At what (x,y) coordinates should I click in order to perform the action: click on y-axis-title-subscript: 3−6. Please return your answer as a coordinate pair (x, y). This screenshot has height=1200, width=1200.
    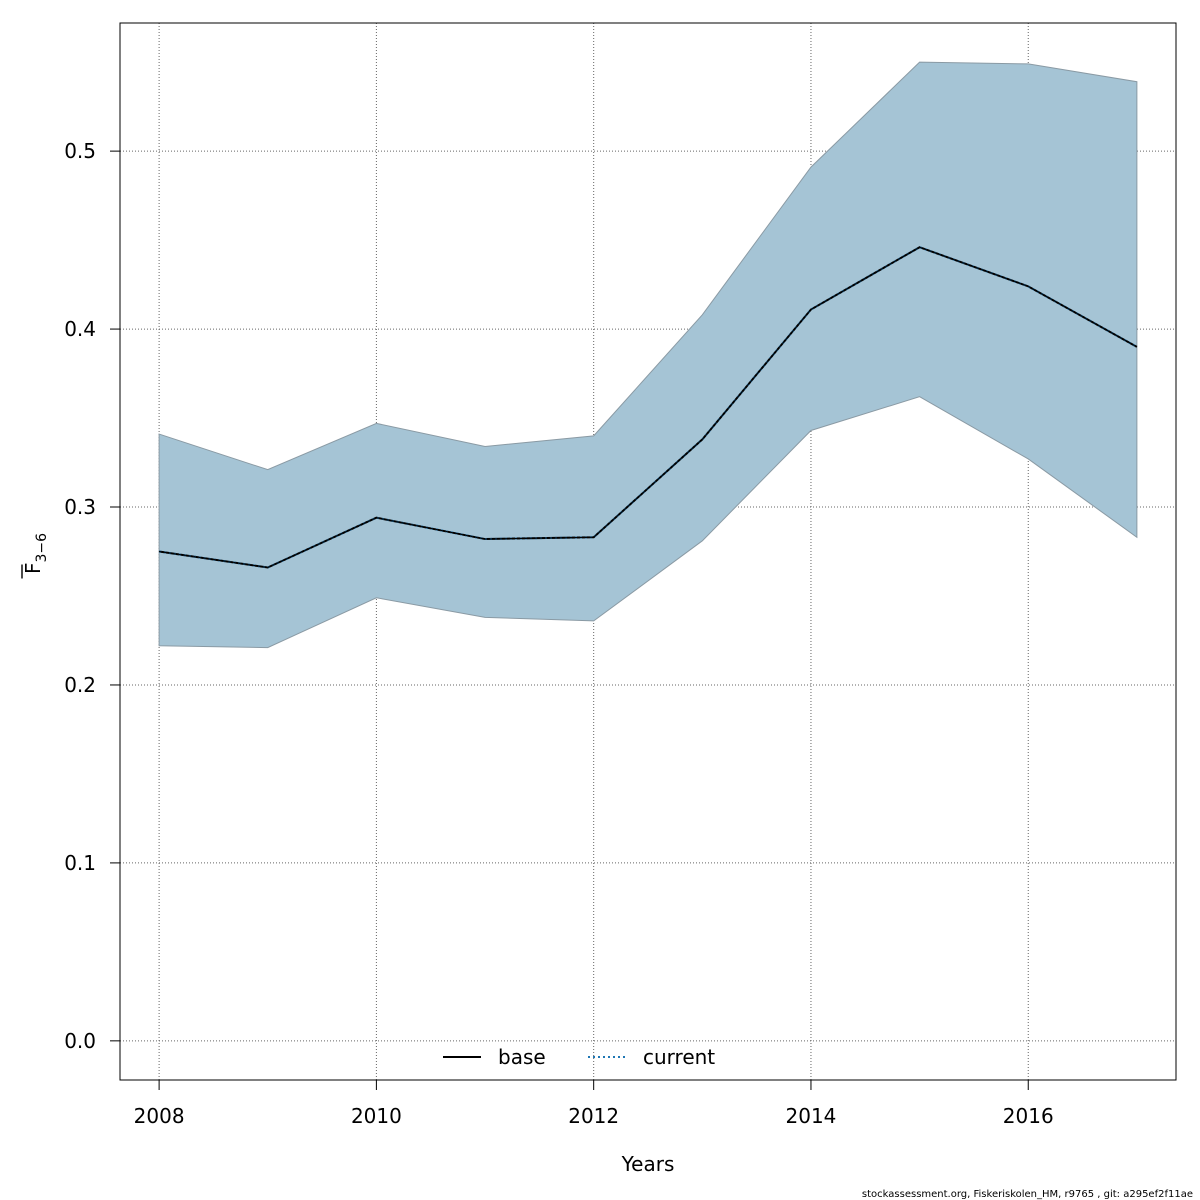
    Looking at the image, I should click on (42, 548).